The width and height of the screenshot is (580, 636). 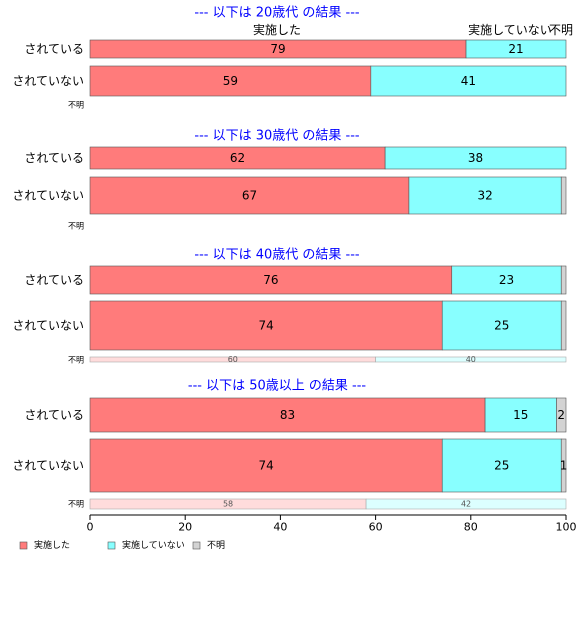 I want to click on bar-value-label: 38, so click(x=475, y=158).